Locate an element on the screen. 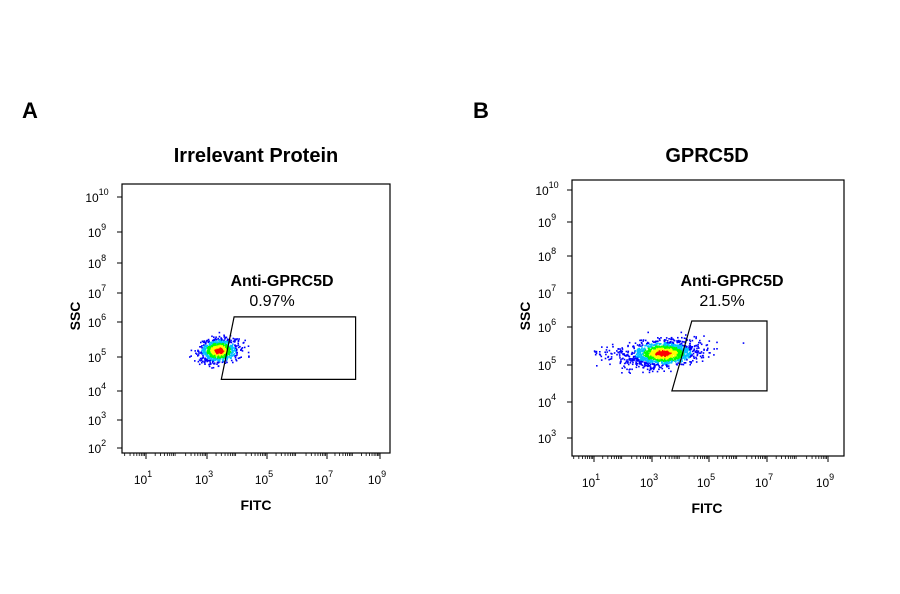  gate-label: Anti-GPRC5D is located at coordinates (281, 281).